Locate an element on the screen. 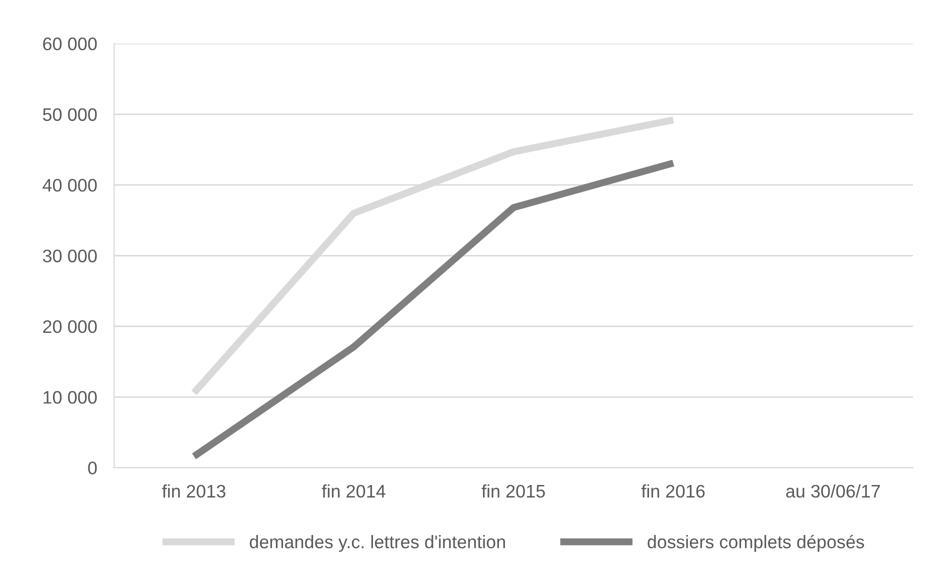 Image resolution: width=951 pixels, height=581 pixels. x-tick-label: fin 2014 is located at coordinates (354, 491).